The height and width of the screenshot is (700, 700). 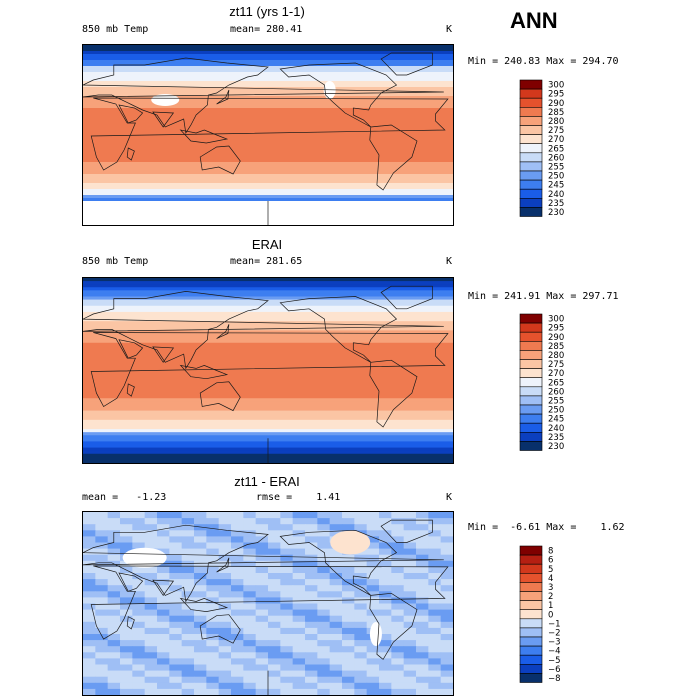 I want to click on colorbar-diff-tick-label: −1, so click(x=554, y=624).